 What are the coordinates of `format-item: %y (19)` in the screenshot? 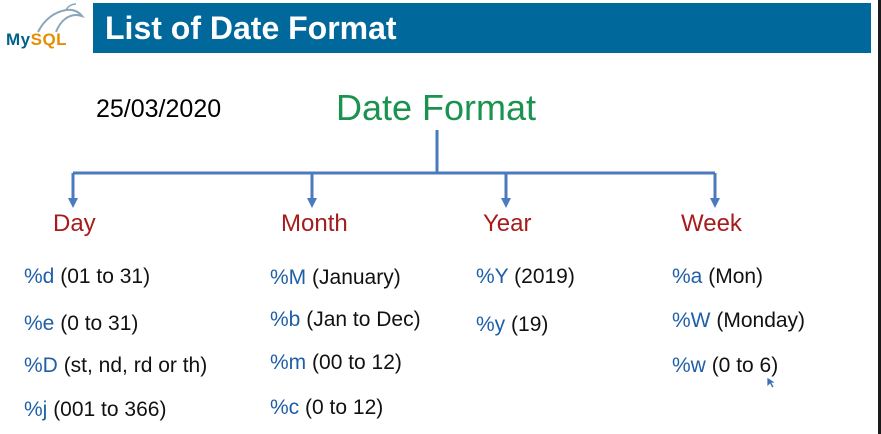 It's located at (512, 325).